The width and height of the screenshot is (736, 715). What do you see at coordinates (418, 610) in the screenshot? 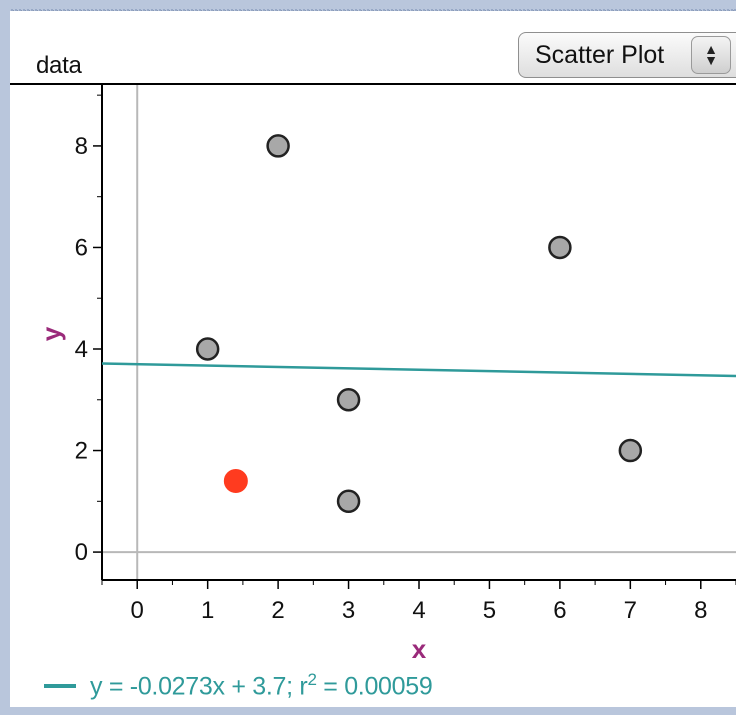
I see `x-tick-label: 4` at bounding box center [418, 610].